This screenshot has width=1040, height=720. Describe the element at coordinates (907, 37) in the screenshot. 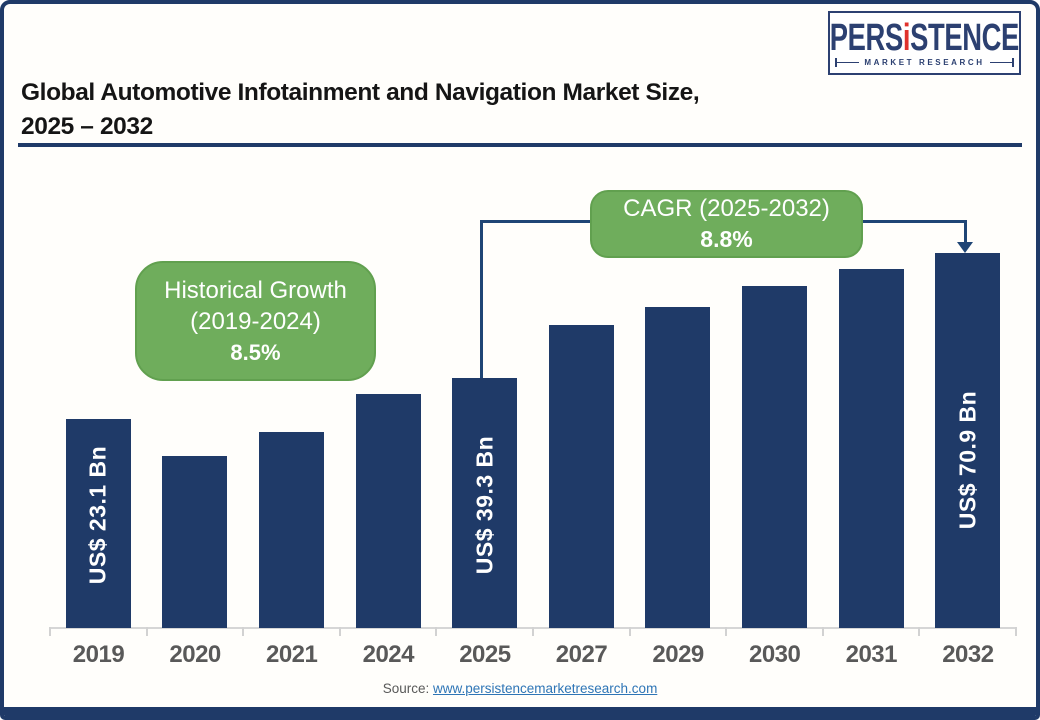

I see `logo-red-i: i` at that location.